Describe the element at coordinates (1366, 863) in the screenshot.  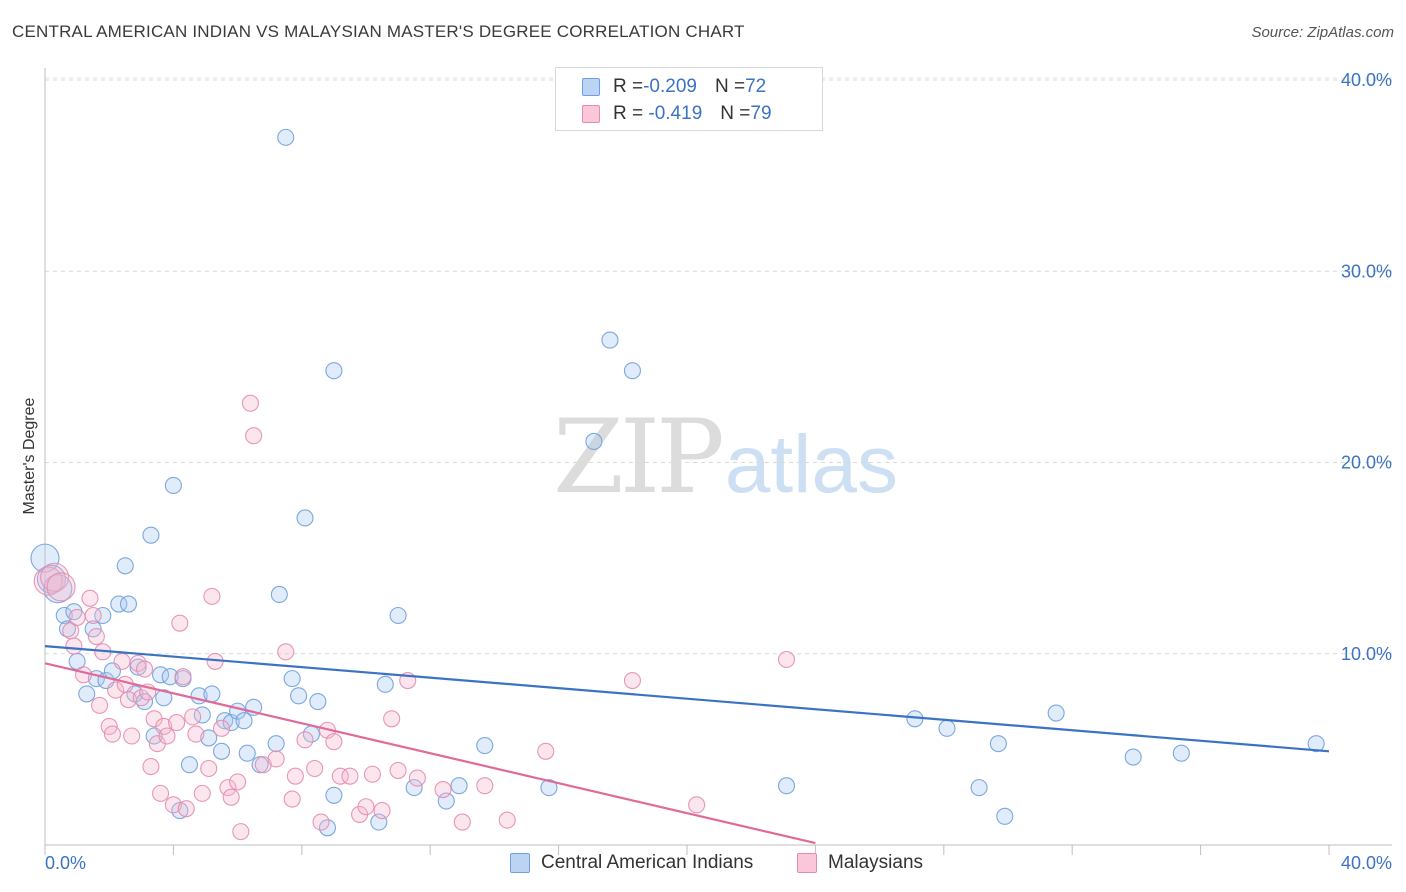
I see `x-tick-label-1: 40.0%` at that location.